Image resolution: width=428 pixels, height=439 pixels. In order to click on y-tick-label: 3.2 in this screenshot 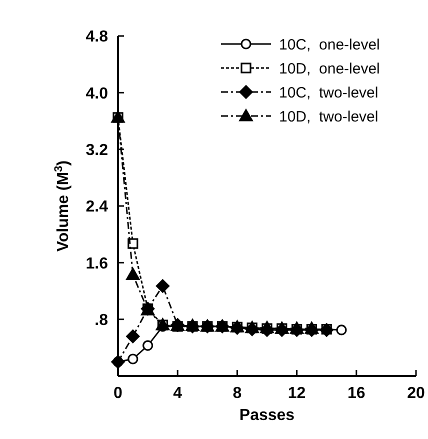, I will do `click(97, 150)`.